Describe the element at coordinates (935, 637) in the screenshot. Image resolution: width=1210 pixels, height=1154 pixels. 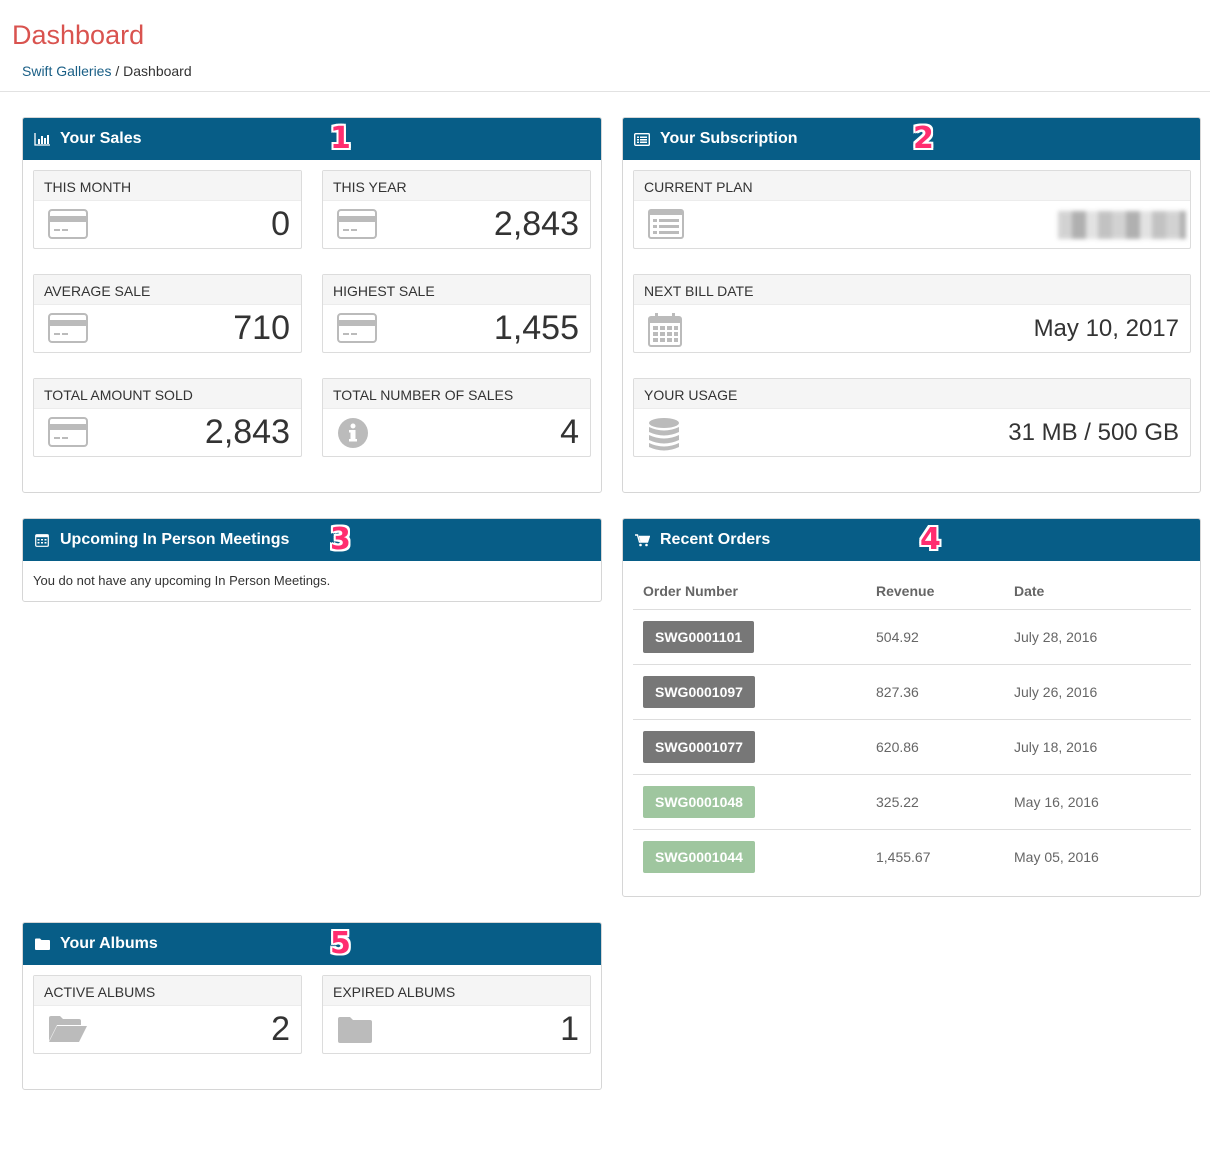
I see `order-revenue: 504.92` at that location.